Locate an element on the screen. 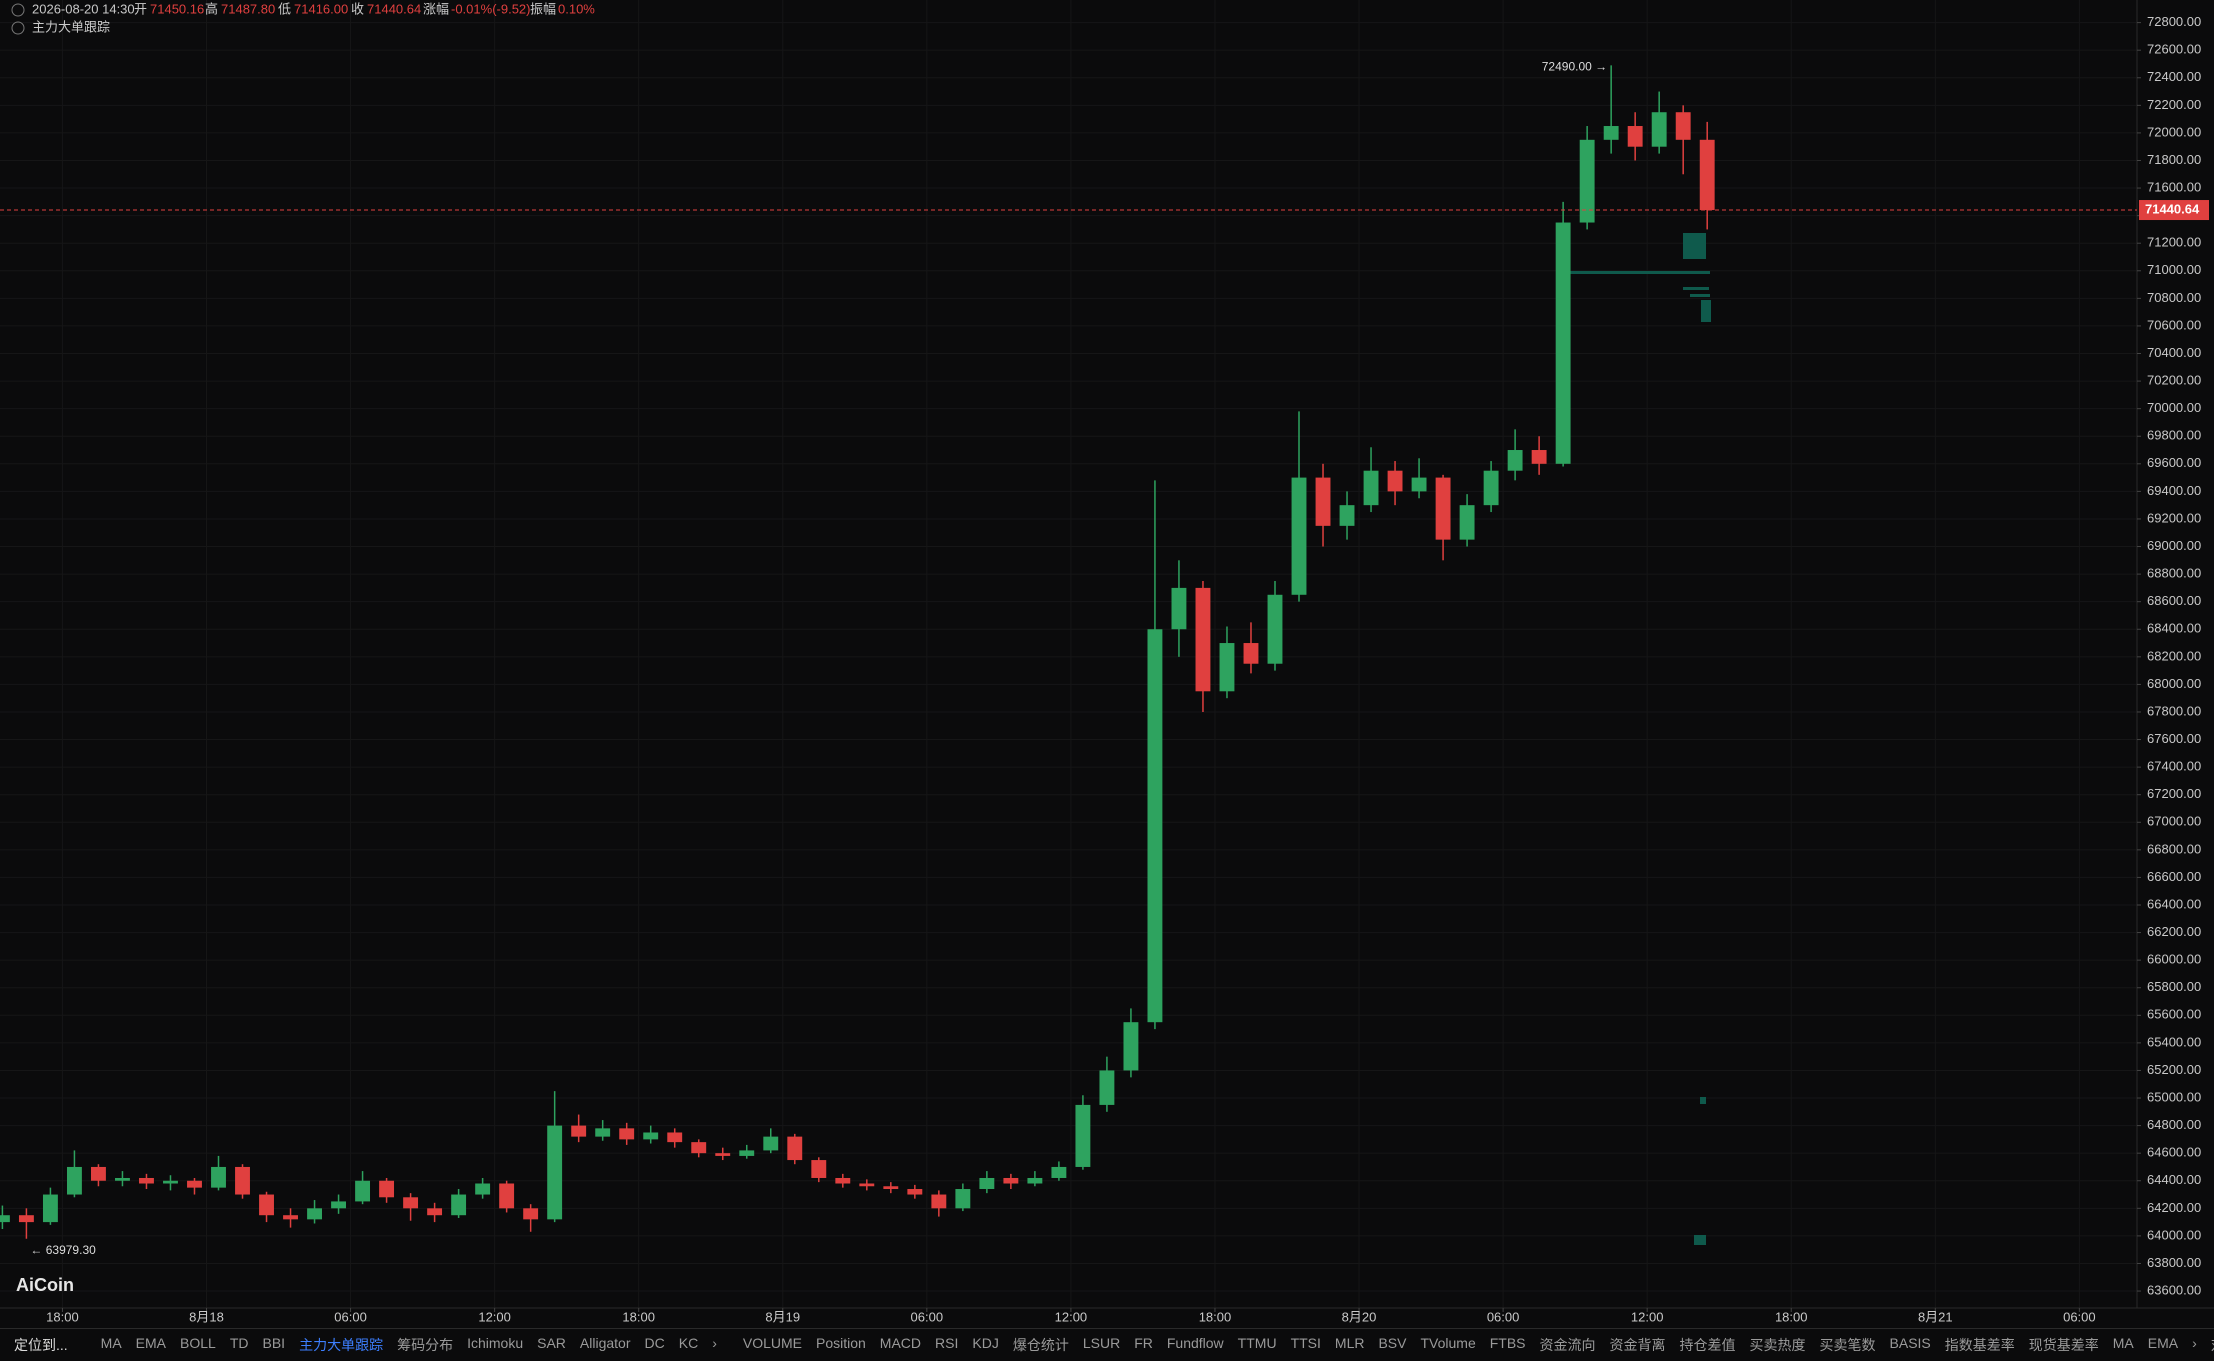  toolbar-item: Position is located at coordinates (840, 1343).